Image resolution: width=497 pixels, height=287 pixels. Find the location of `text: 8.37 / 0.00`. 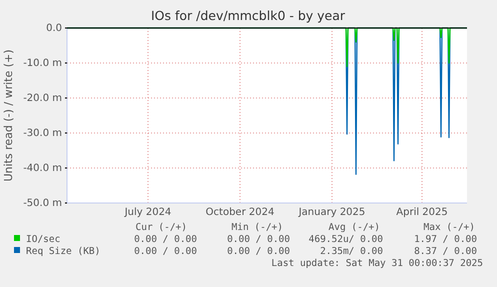

text: 8.37 / 0.00 is located at coordinates (446, 251).